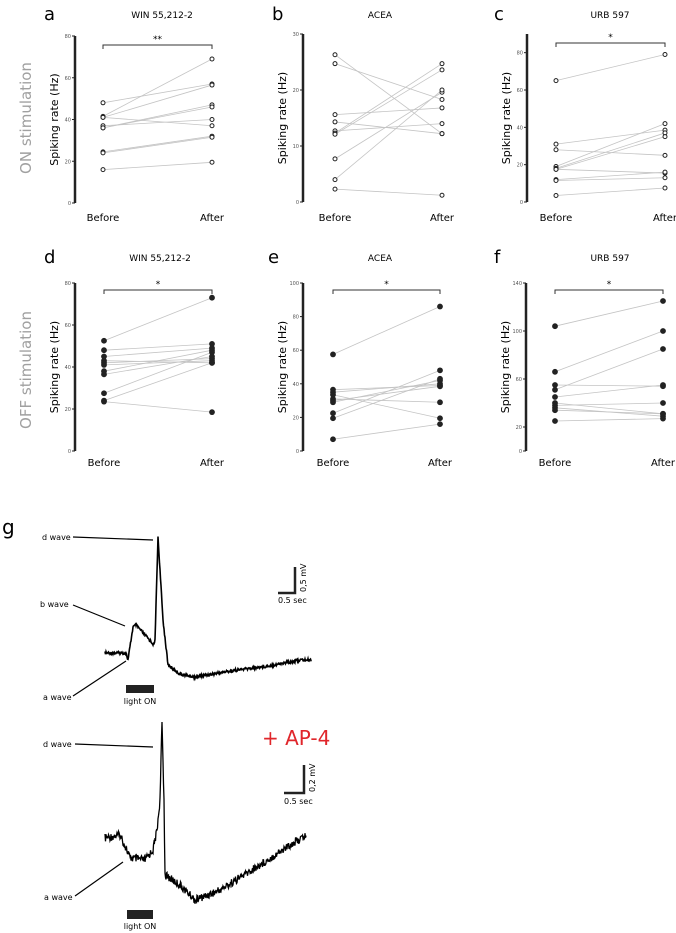  I want to click on scale-v-top: 0,5 mV, so click(303, 577).